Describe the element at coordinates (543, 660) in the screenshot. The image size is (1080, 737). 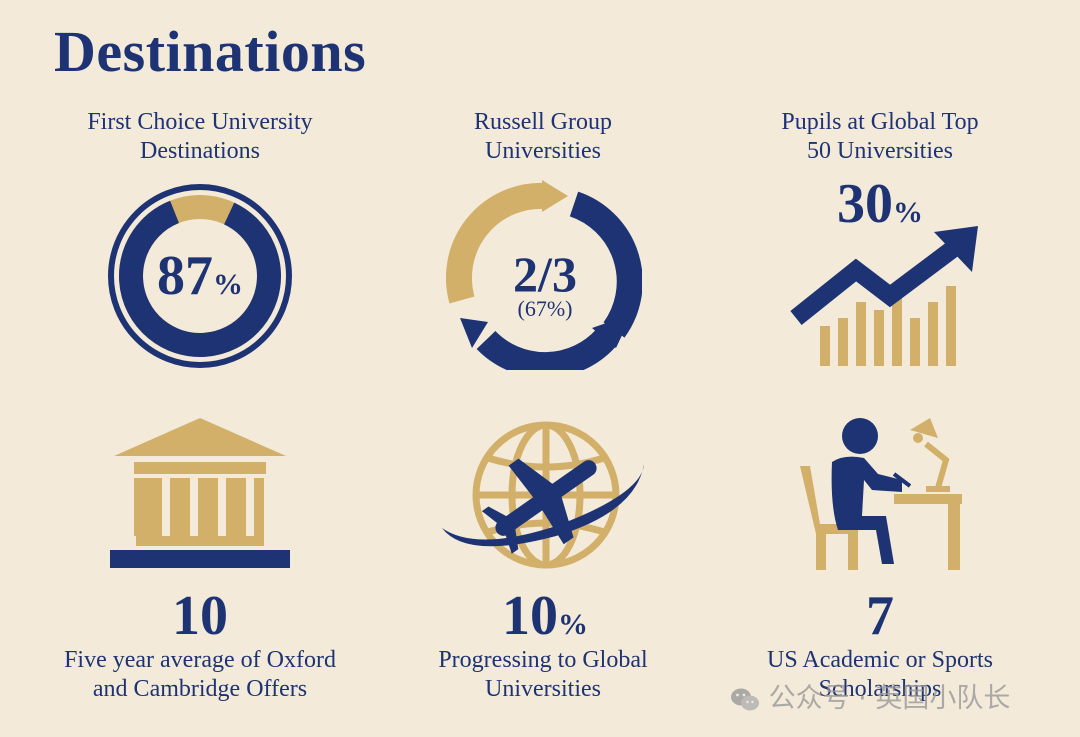
I see `stat-label-line: Progressing to Global` at that location.